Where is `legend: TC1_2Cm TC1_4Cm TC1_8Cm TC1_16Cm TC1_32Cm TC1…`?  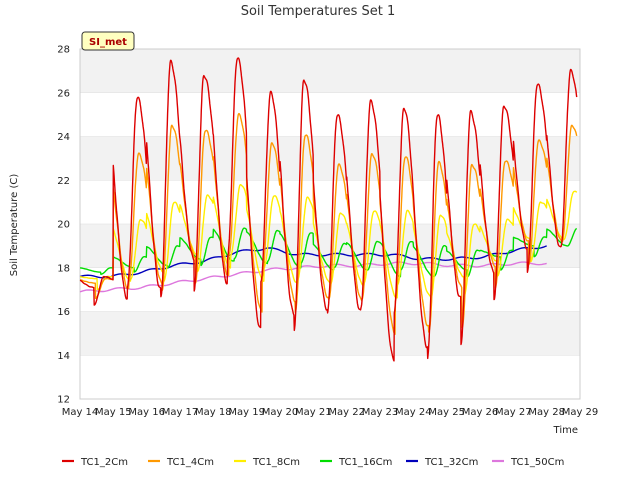
legend: TC1_2Cm TC1_4Cm TC1_8Cm TC1_16Cm TC1_32Cm TC1… is located at coordinates (313, 462).